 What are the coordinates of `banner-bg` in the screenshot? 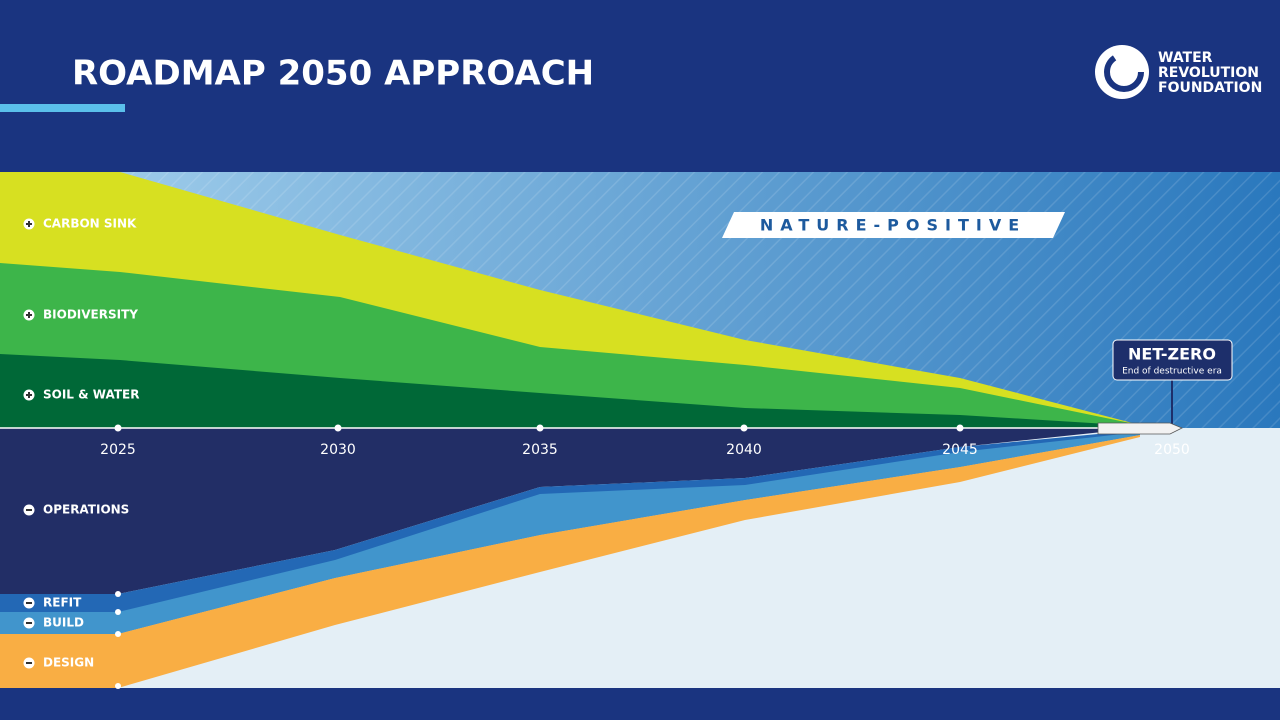 It's located at (893, 225).